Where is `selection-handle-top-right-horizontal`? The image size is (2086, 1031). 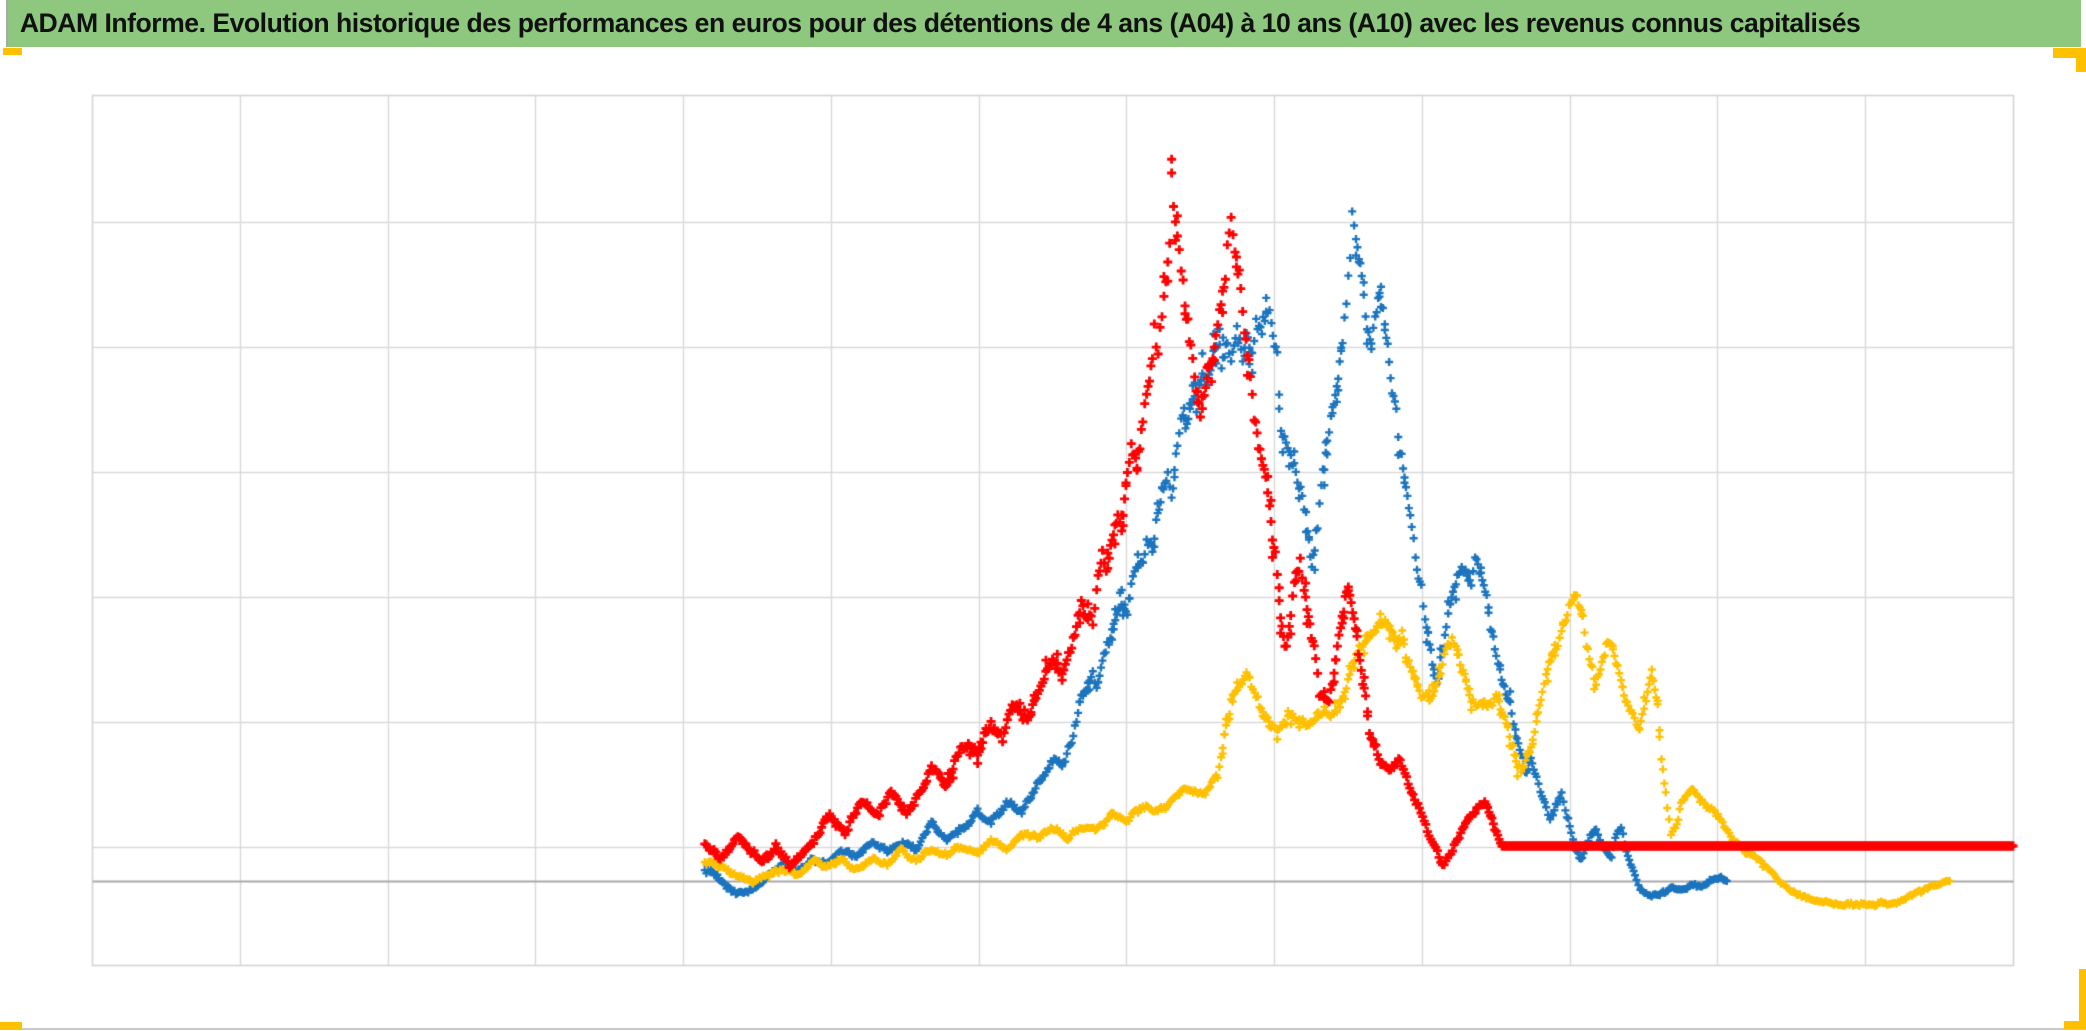
selection-handle-top-right-horizontal is located at coordinates (2069, 53).